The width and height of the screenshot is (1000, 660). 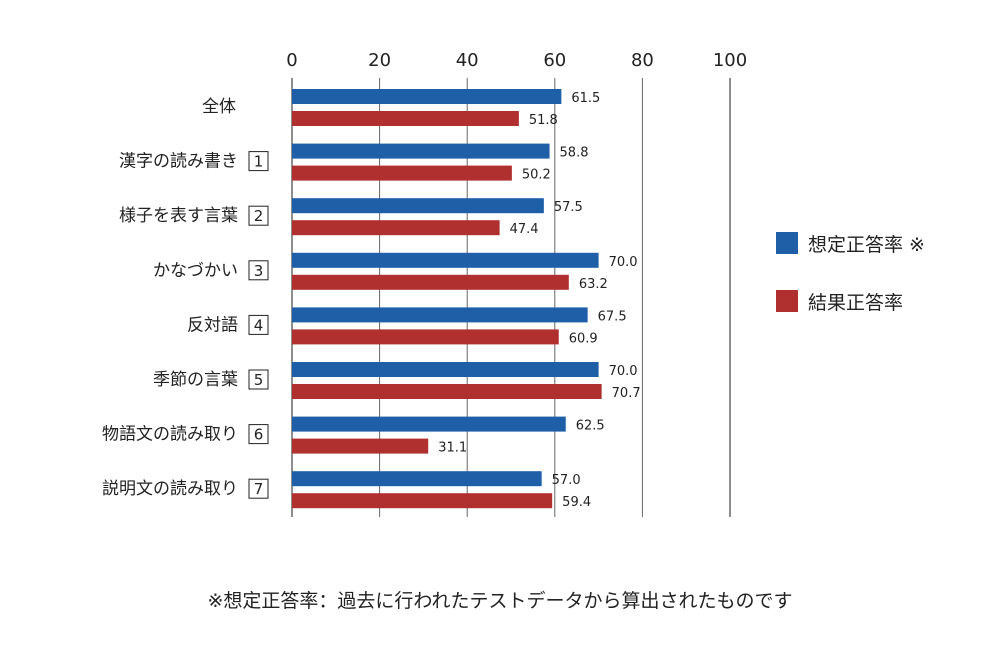 What do you see at coordinates (850, 273) in the screenshot?
I see `legend: 想定正答率 ※ 結果正答率` at bounding box center [850, 273].